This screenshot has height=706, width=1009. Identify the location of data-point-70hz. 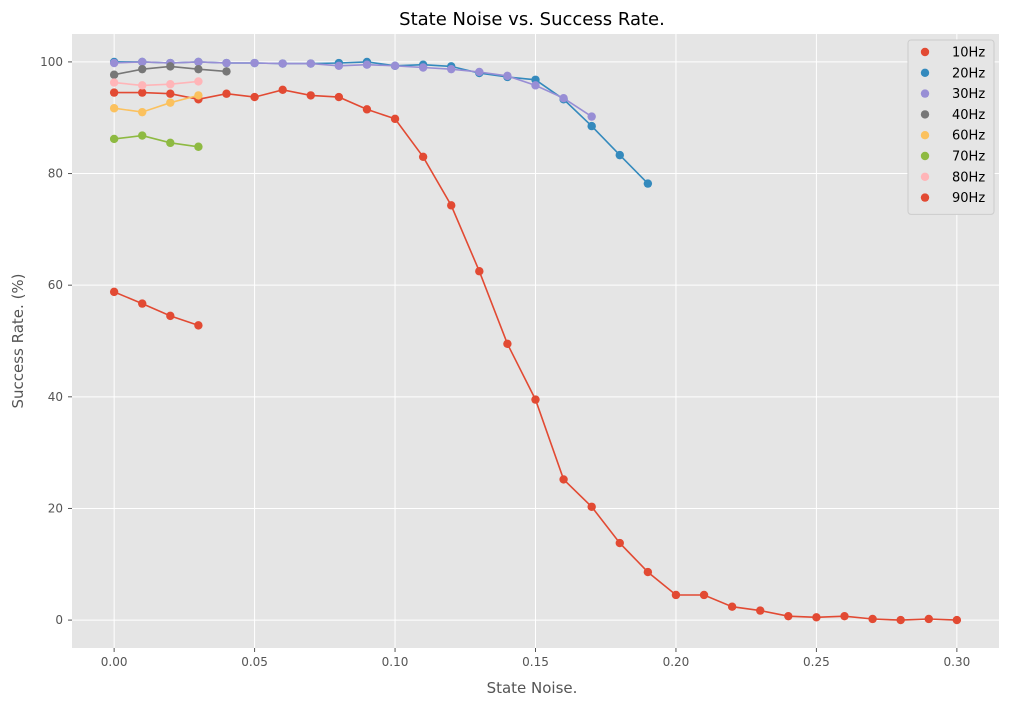
(198, 146).